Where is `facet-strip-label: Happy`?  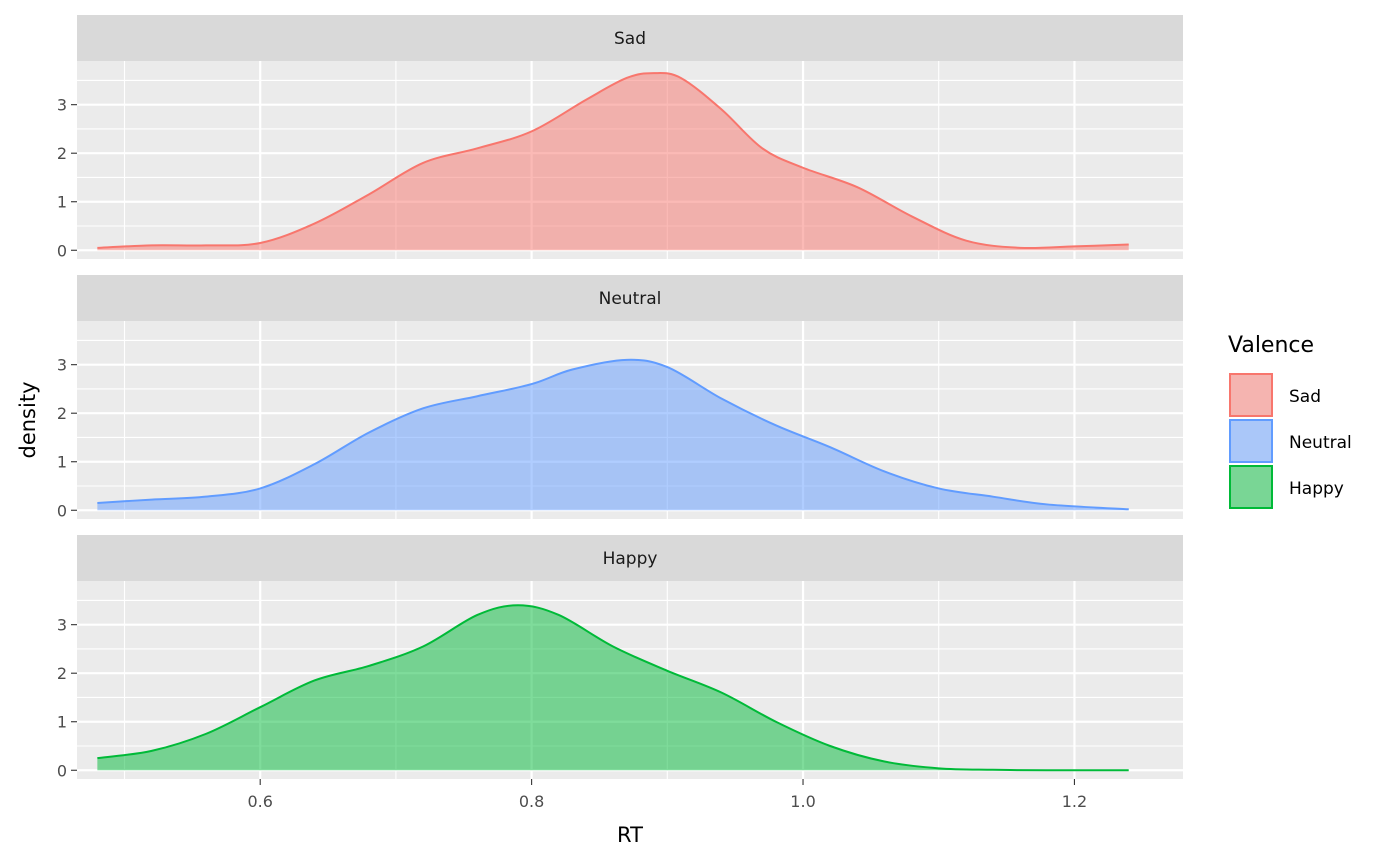
facet-strip-label: Happy is located at coordinates (630, 559).